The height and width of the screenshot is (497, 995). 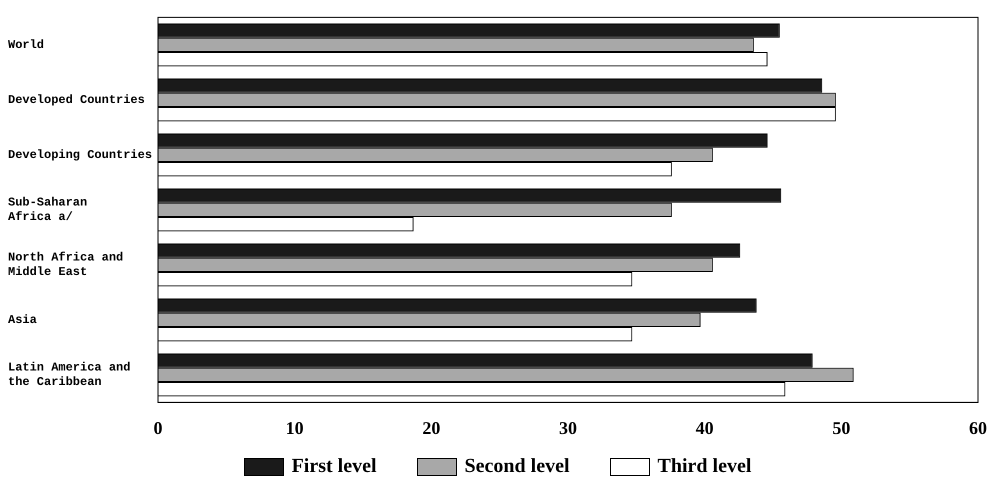 I want to click on x-tick-label: 0, so click(x=158, y=428).